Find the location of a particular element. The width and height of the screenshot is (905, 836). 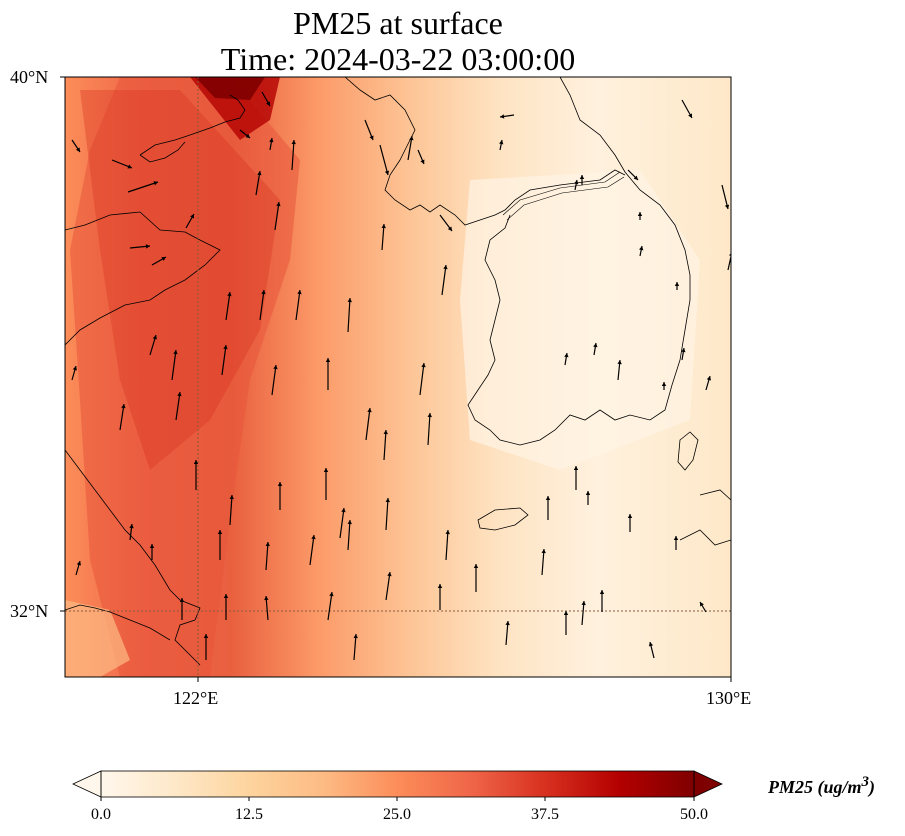

lon-tick-122e: 122°E is located at coordinates (196, 698).